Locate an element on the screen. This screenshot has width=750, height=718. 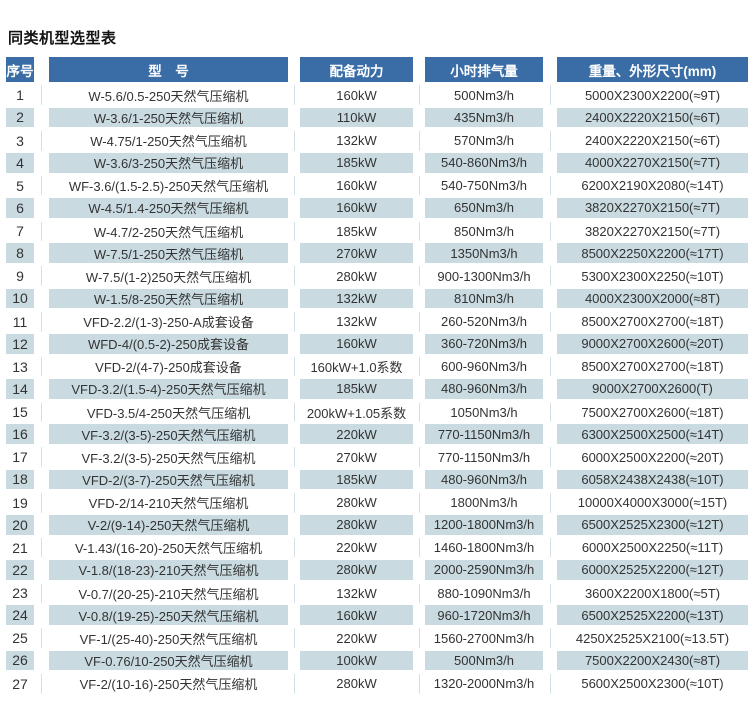
header-cell-model: 型 号 is located at coordinates (168, 69).